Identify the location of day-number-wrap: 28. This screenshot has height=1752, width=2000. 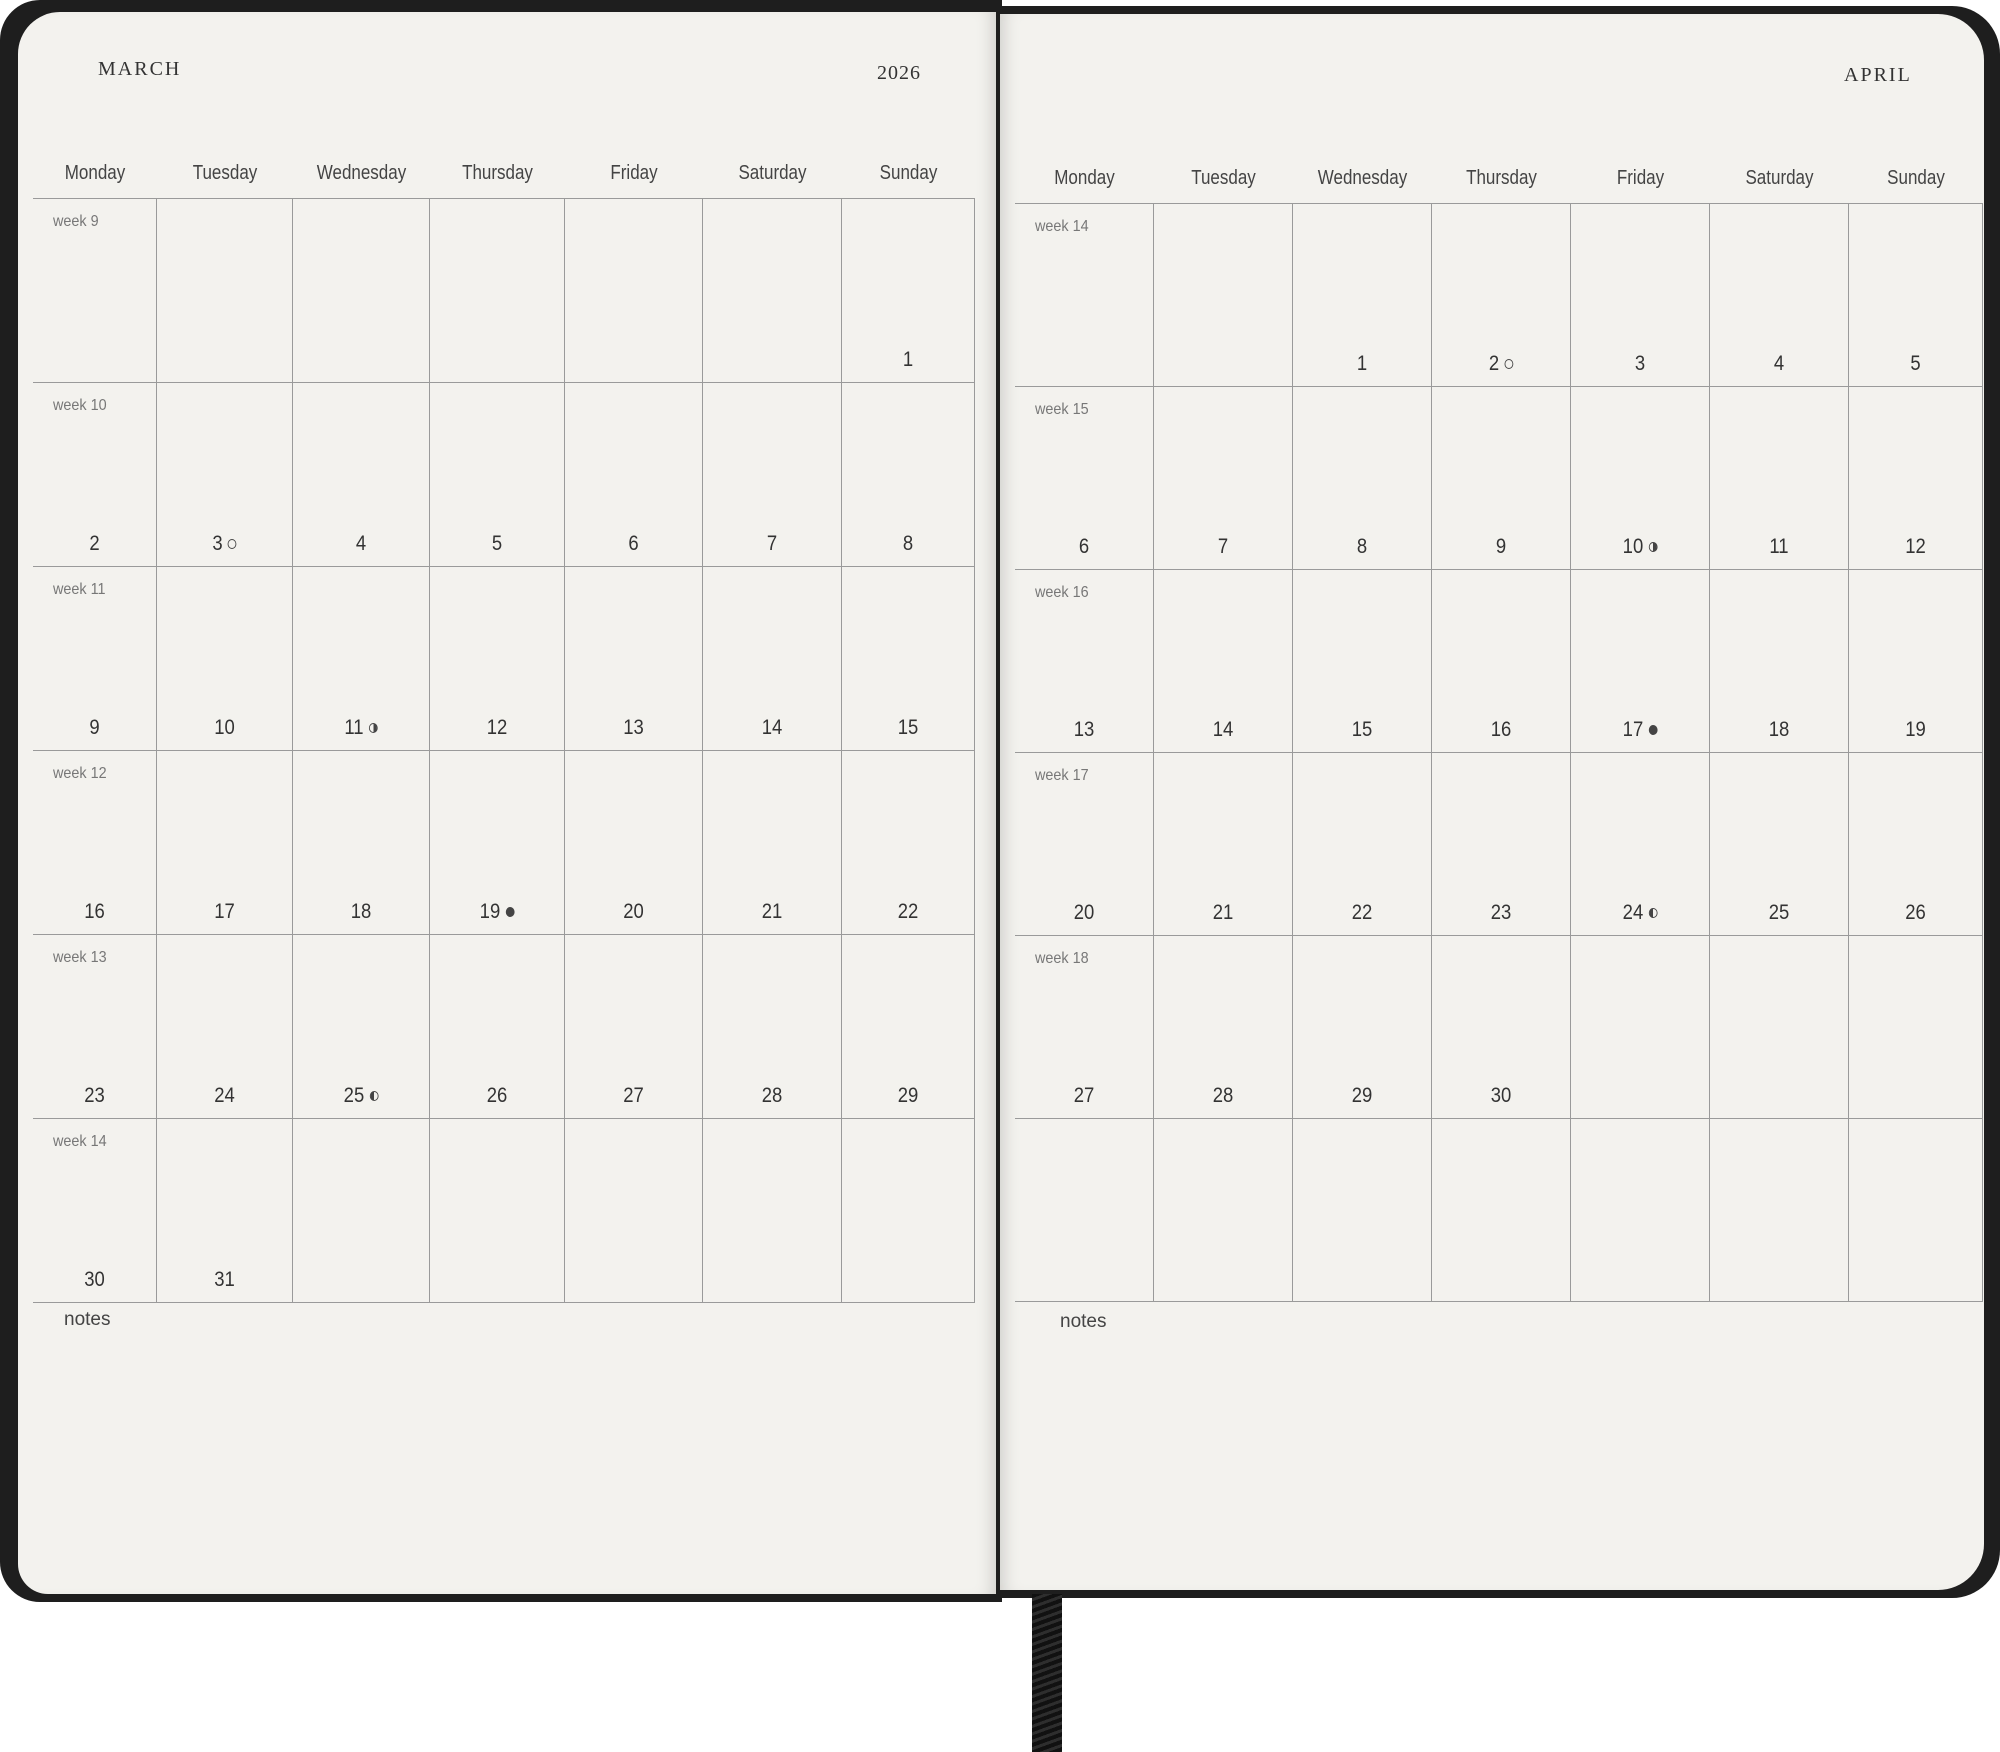
(1222, 1096).